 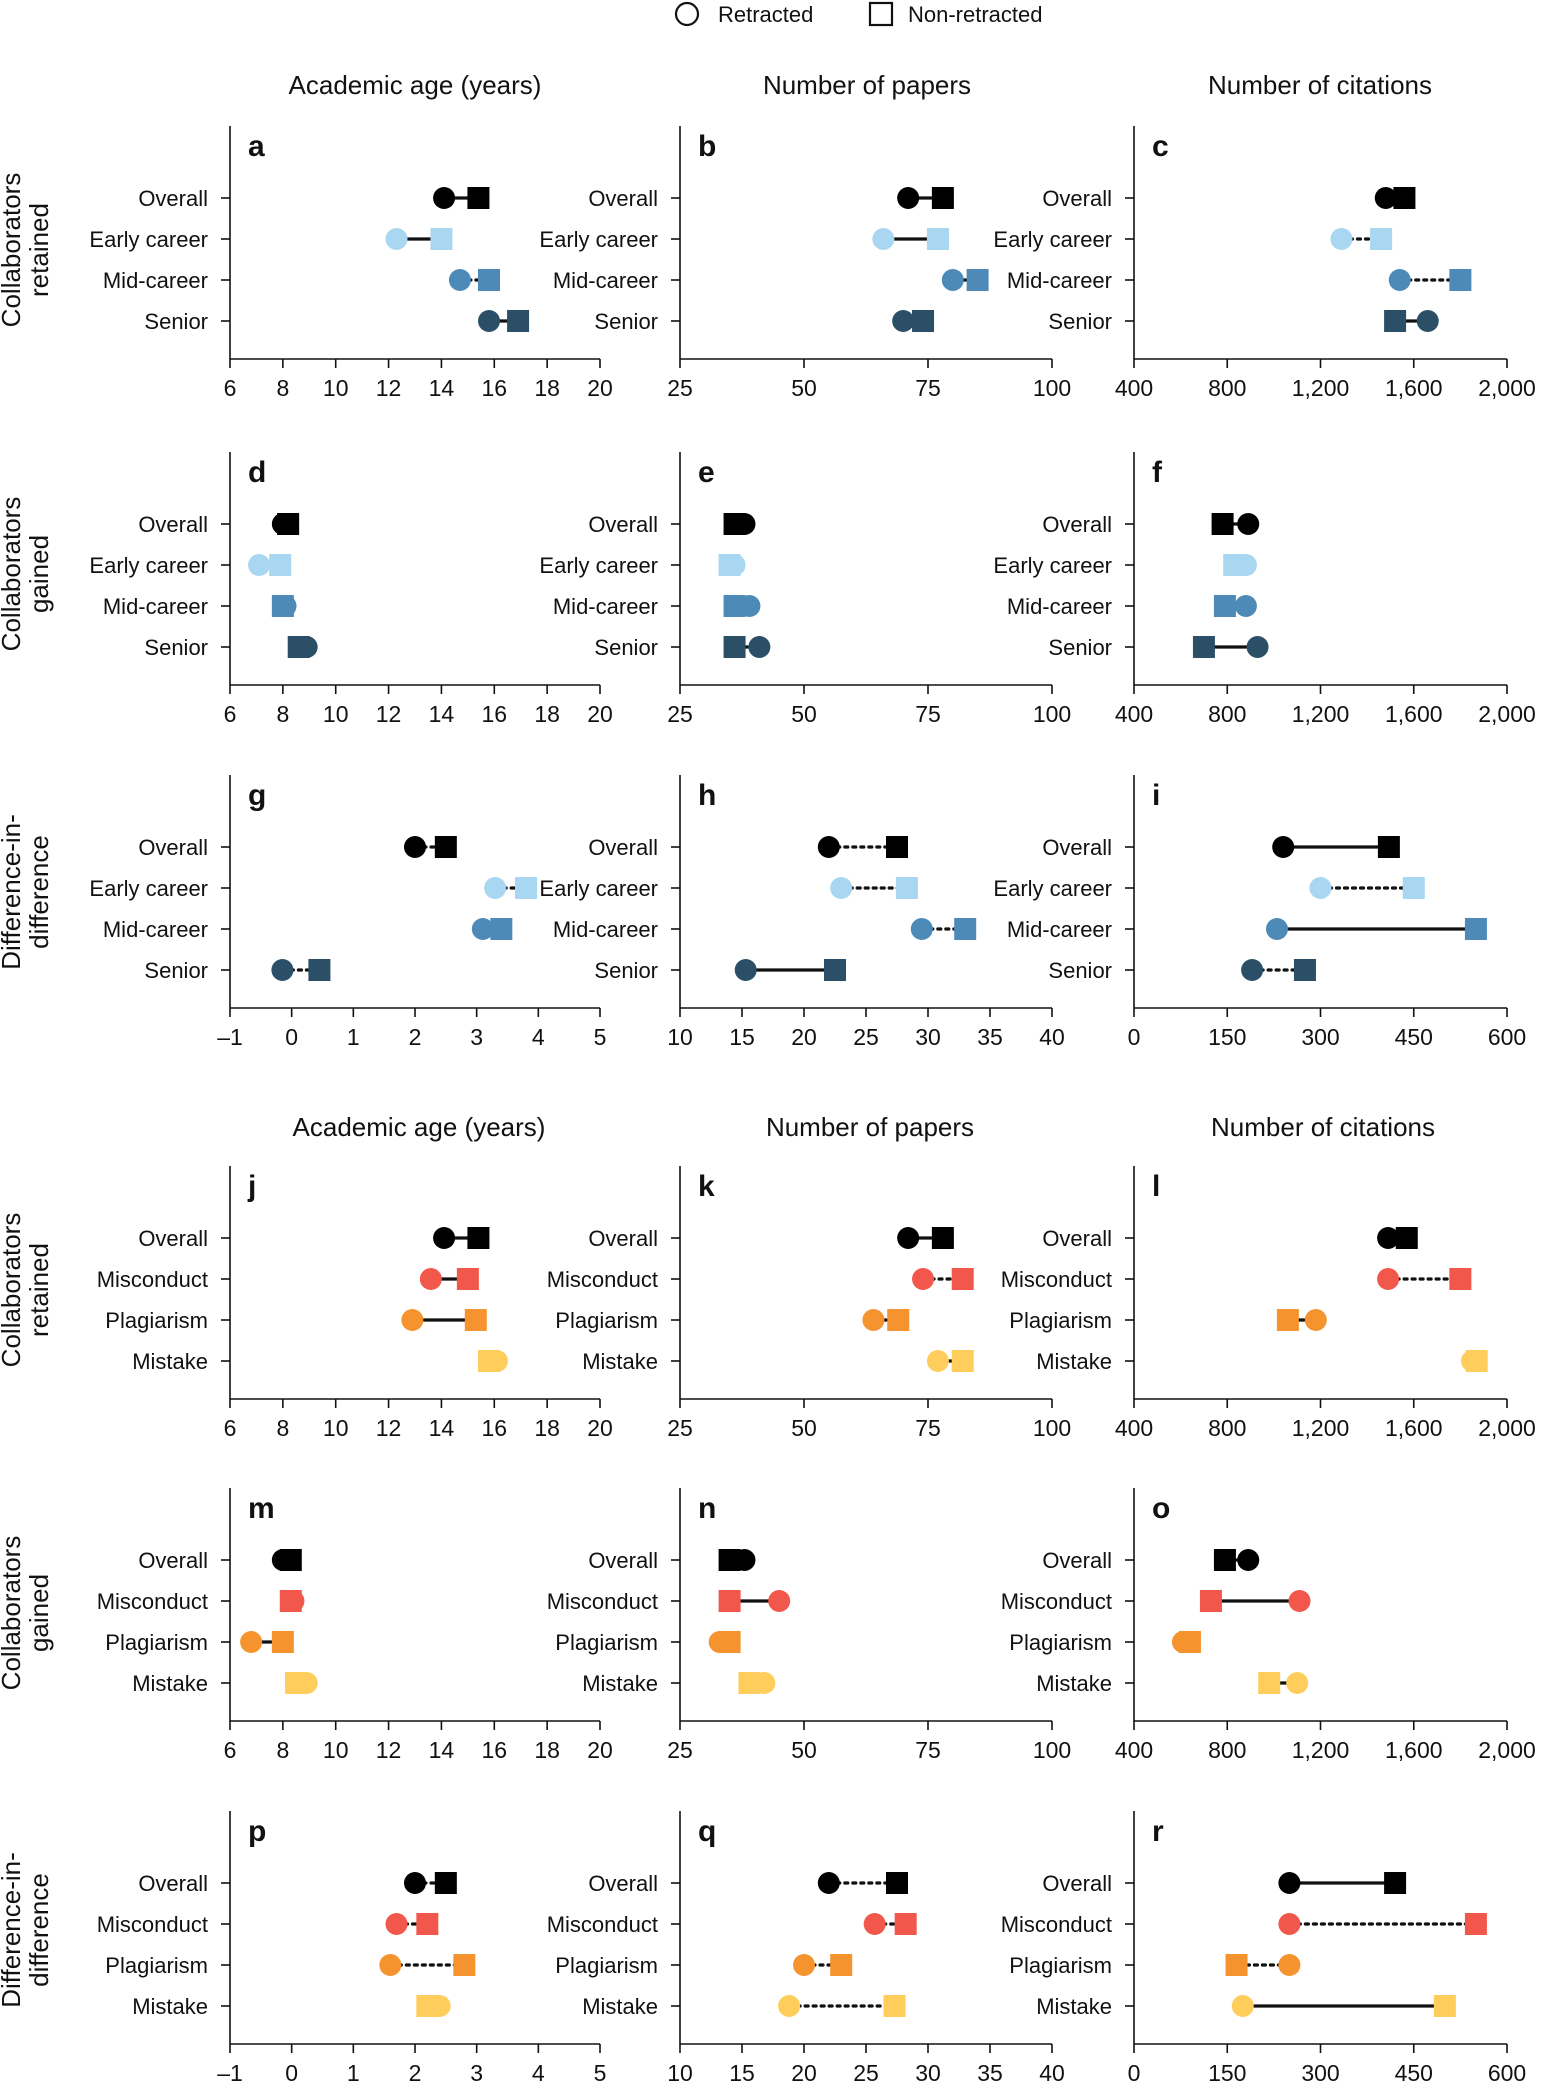 I want to click on x-tick-label: 600, so click(x=1507, y=1037).